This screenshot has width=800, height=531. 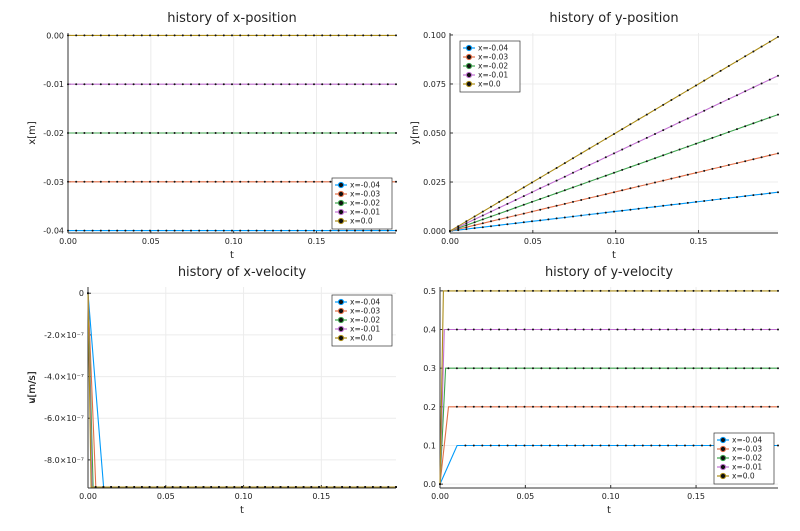 What do you see at coordinates (166, 496) in the screenshot?
I see `x-tick-label: 0.05` at bounding box center [166, 496].